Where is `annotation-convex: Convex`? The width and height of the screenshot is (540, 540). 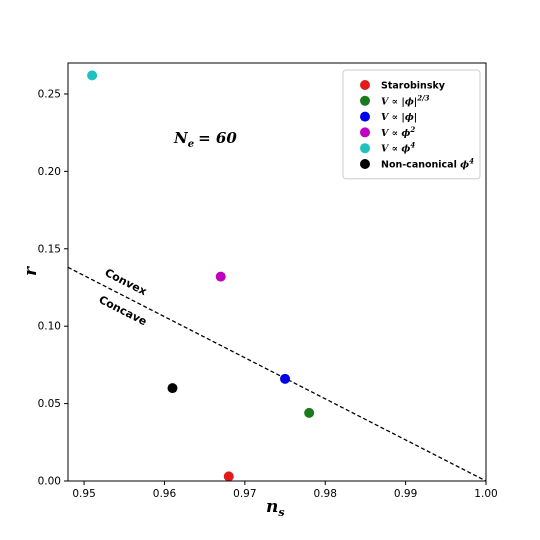
annotation-convex: Convex is located at coordinates (126, 282).